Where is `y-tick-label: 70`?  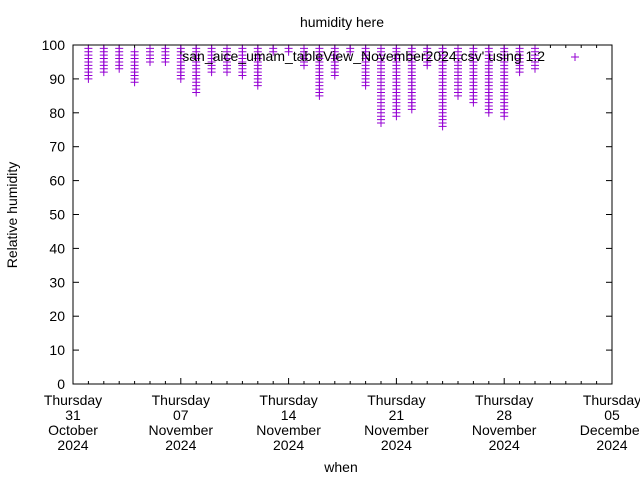 y-tick-label: 70 is located at coordinates (57, 147).